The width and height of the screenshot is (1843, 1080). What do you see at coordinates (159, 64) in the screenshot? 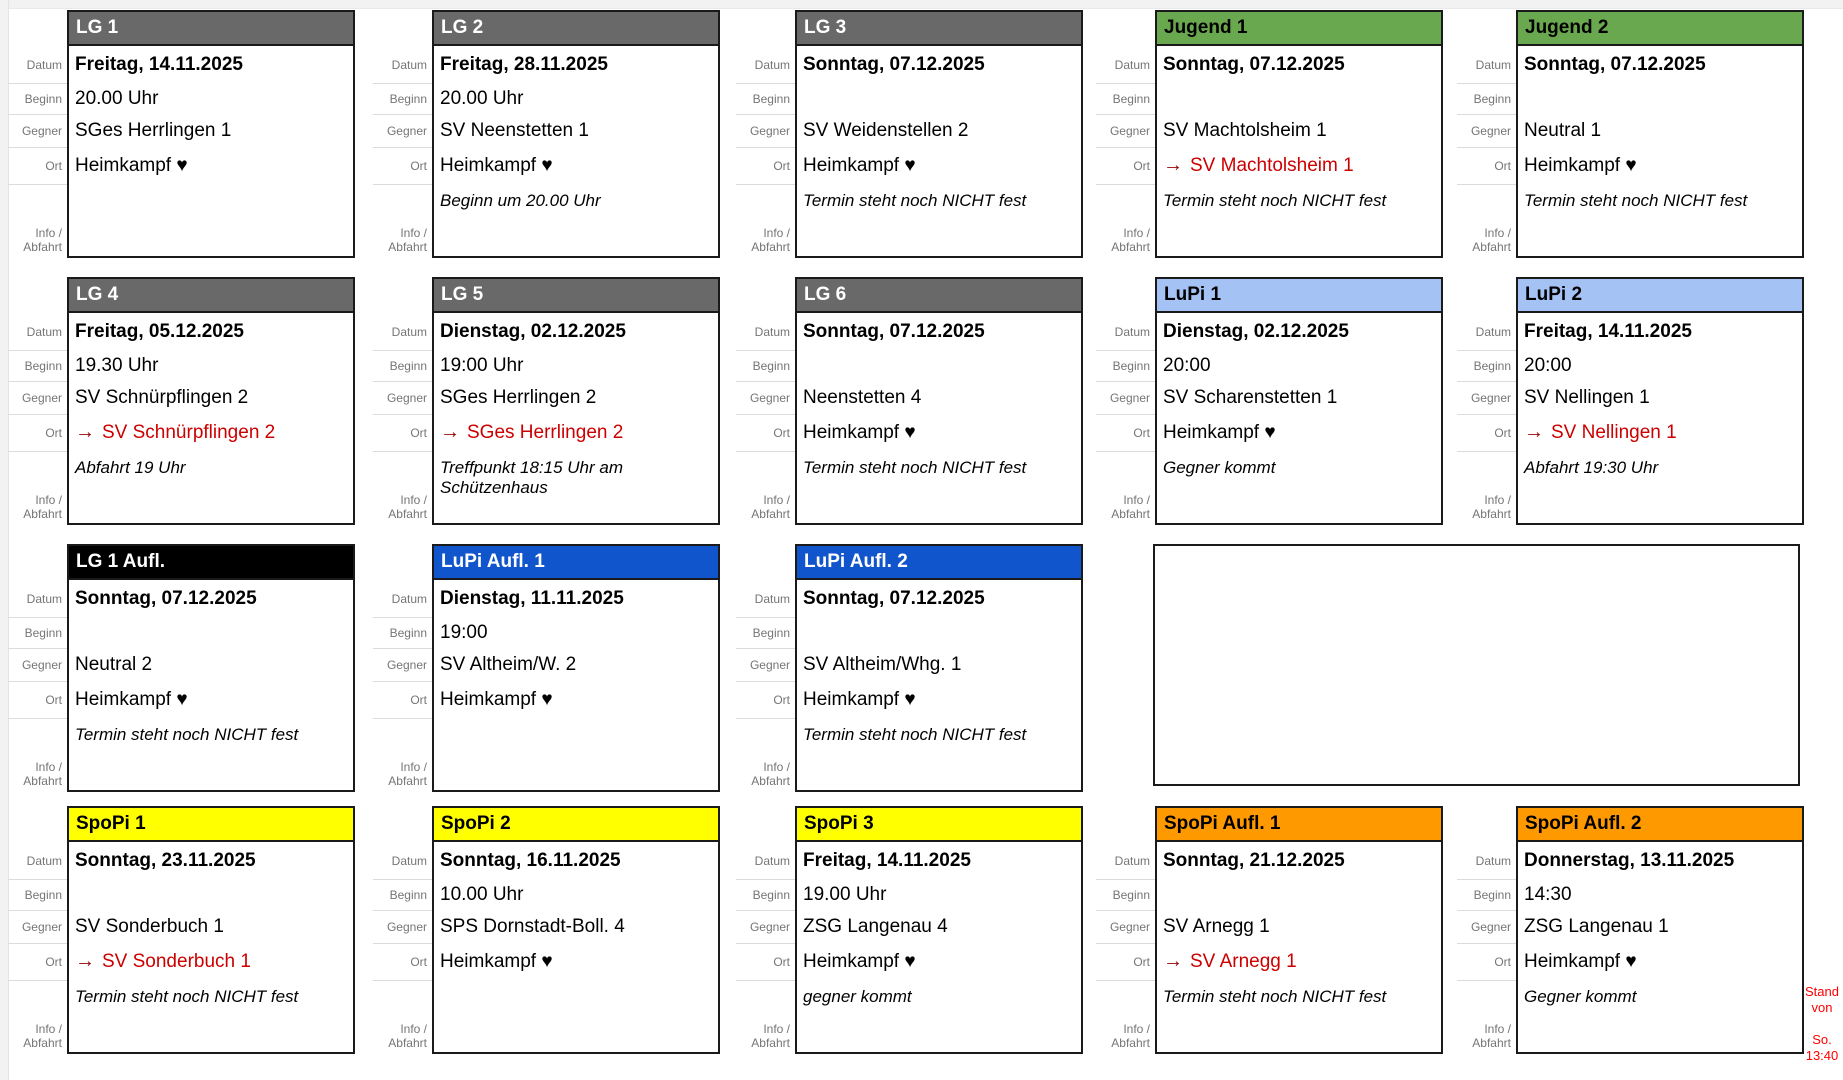
I see `datum-value: Freitag, 14.11.2025` at bounding box center [159, 64].